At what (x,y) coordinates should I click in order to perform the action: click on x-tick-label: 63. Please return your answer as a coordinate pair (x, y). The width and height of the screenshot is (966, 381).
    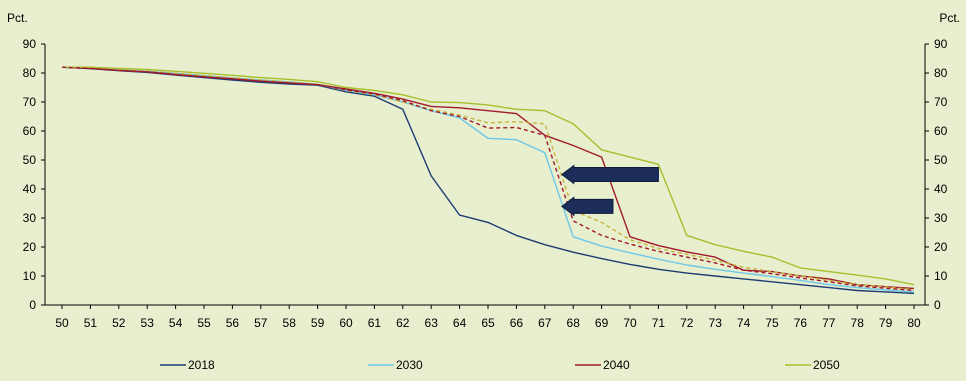
    Looking at the image, I should click on (432, 323).